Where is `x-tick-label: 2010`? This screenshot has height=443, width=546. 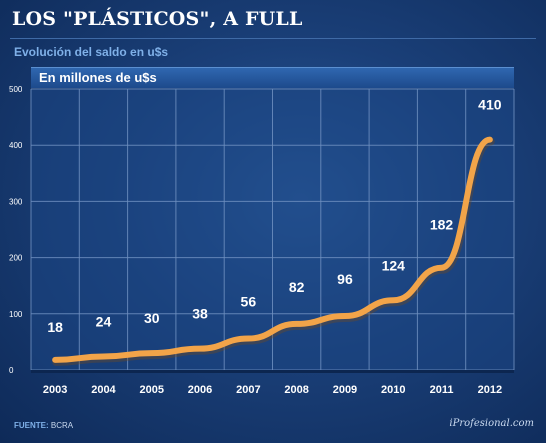 x-tick-label: 2010 is located at coordinates (393, 390).